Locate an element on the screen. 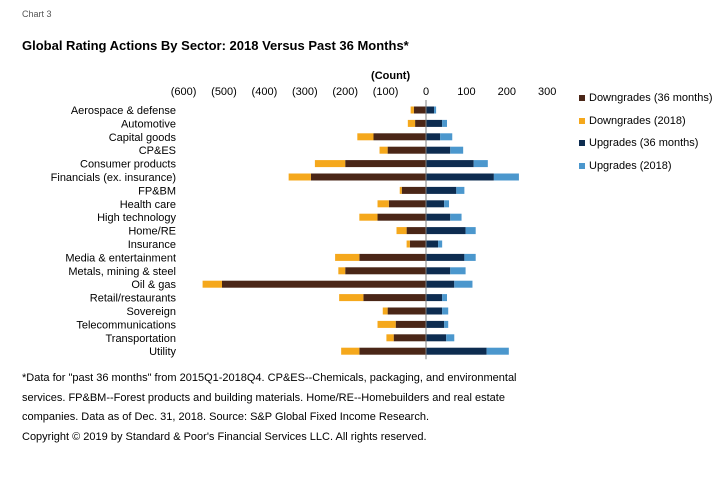 The height and width of the screenshot is (484, 719). x-tick-label: (200) is located at coordinates (345, 92).